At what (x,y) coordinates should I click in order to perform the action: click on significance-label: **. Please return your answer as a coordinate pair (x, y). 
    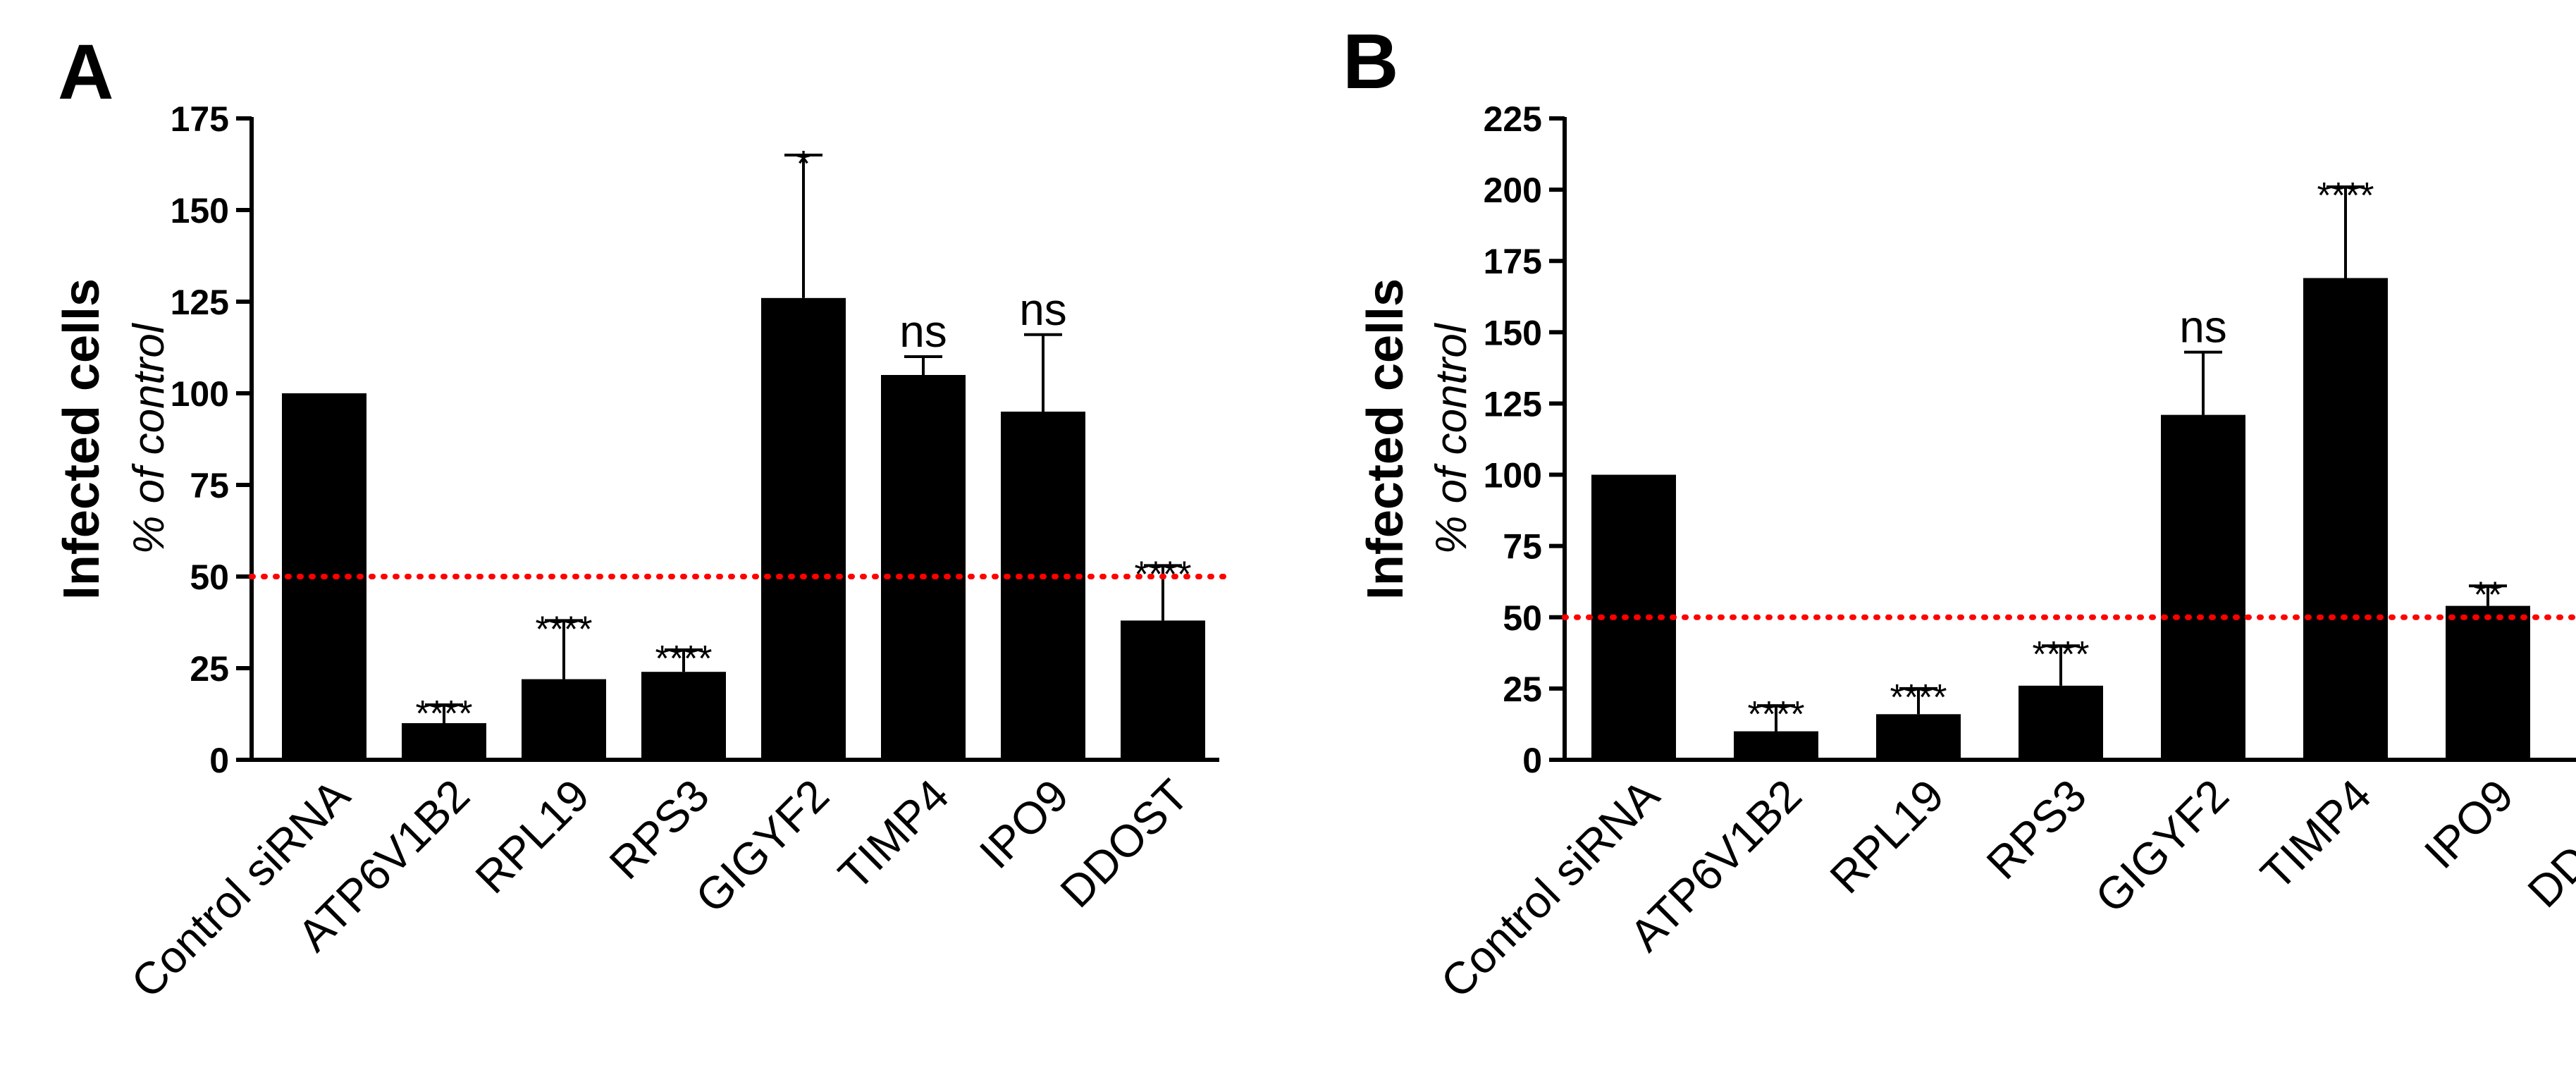
    Looking at the image, I should click on (2488, 594).